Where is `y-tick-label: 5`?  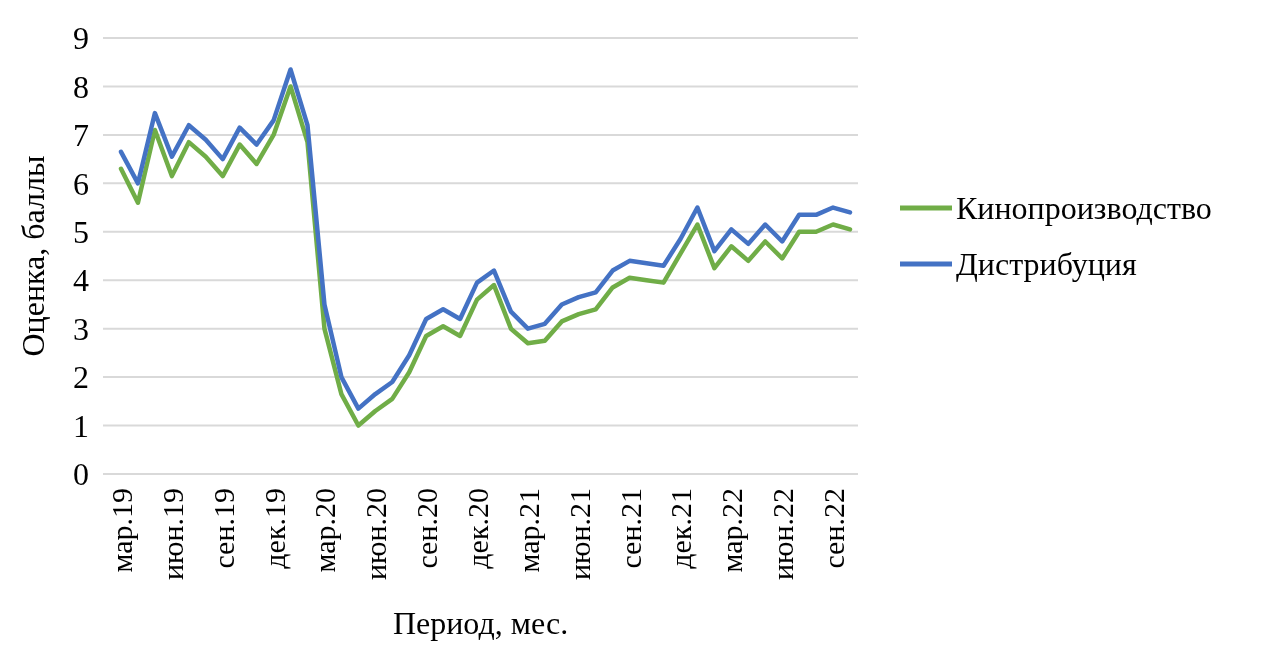
y-tick-label: 5 is located at coordinates (81, 231).